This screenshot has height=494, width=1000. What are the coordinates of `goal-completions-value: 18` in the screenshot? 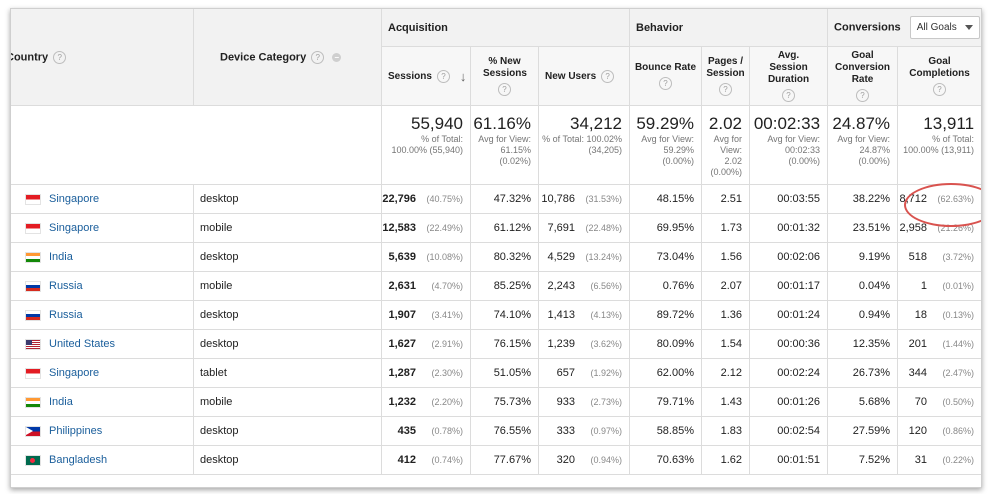 It's located at (921, 315).